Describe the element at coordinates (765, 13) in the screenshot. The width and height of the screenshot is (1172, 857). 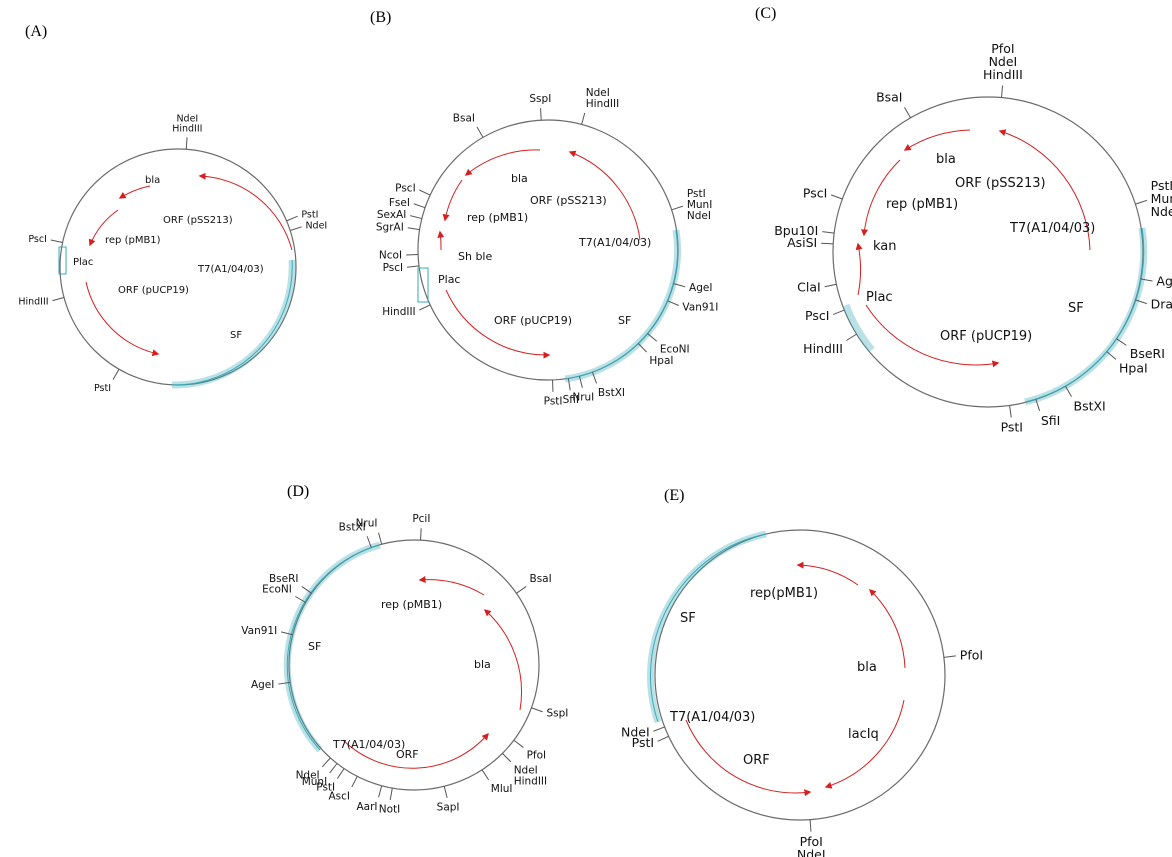
I see `panel-c-letter: (C)` at that location.